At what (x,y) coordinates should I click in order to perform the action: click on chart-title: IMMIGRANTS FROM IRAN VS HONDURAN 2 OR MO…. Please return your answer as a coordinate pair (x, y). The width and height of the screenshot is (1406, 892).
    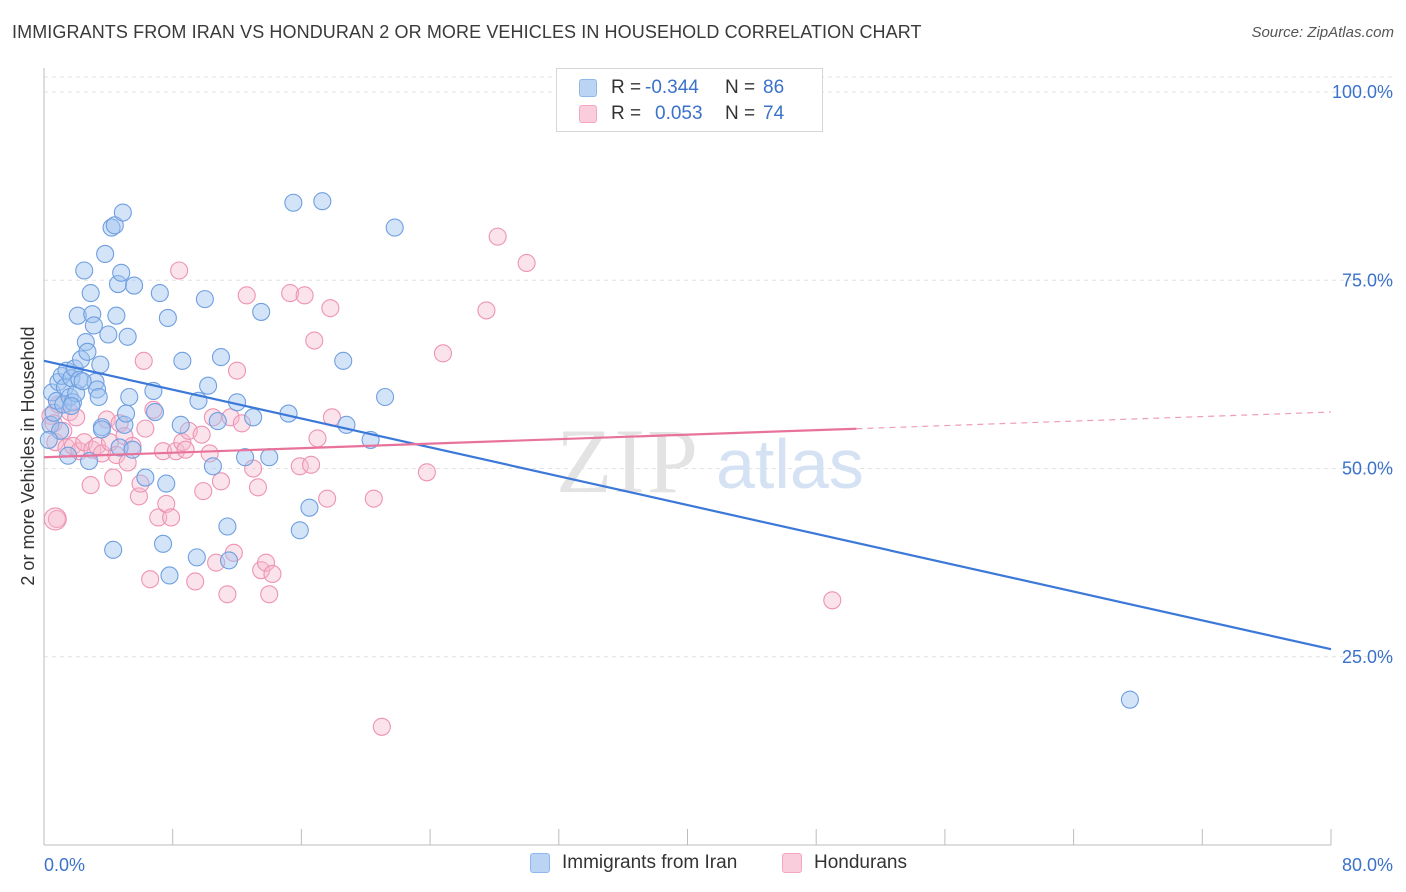
    Looking at the image, I should click on (467, 32).